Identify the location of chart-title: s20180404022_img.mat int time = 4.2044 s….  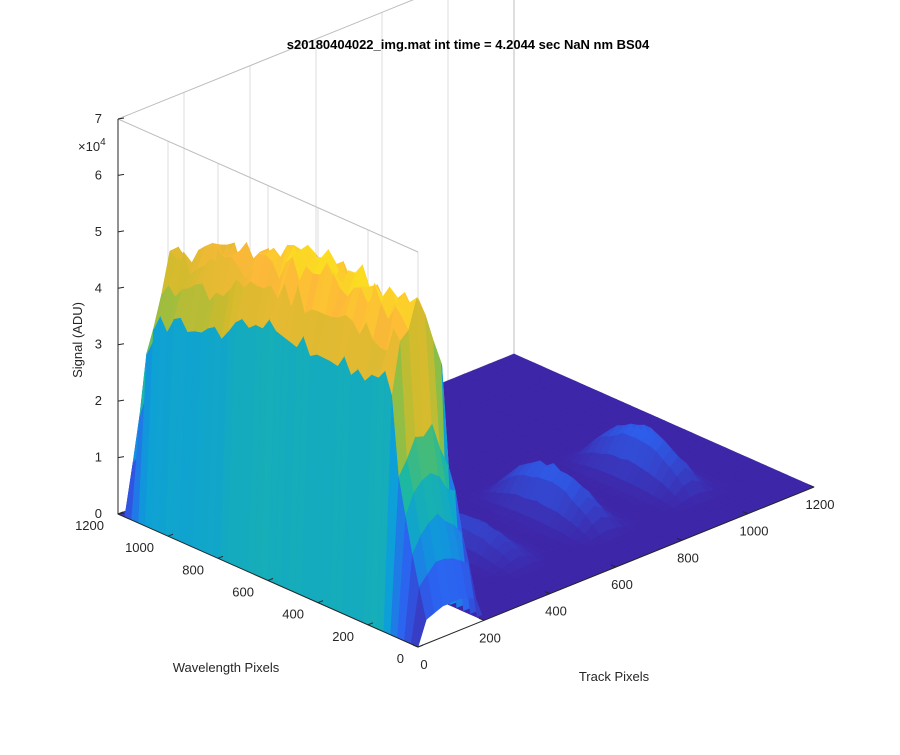
(468, 44).